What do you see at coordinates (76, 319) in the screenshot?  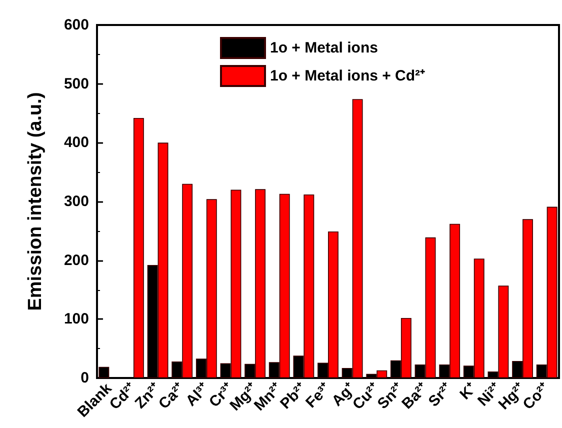 I see `y-tick-label: 100` at bounding box center [76, 319].